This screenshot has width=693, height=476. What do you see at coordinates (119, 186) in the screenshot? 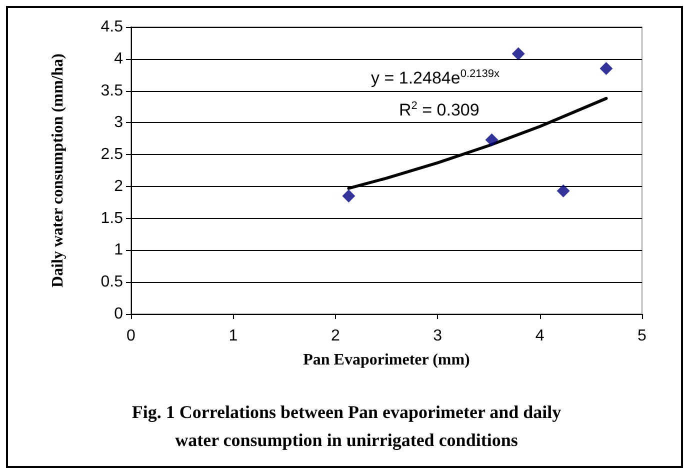
I see `y-tick-label: 2` at bounding box center [119, 186].